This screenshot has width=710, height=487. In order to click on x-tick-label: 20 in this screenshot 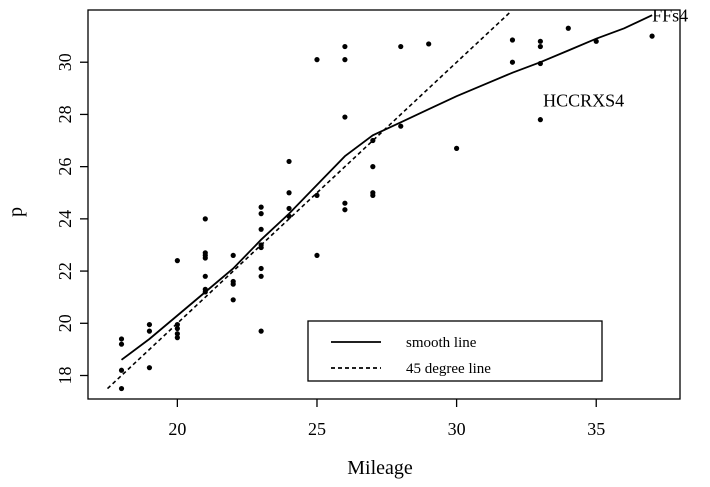, I will do `click(177, 429)`.